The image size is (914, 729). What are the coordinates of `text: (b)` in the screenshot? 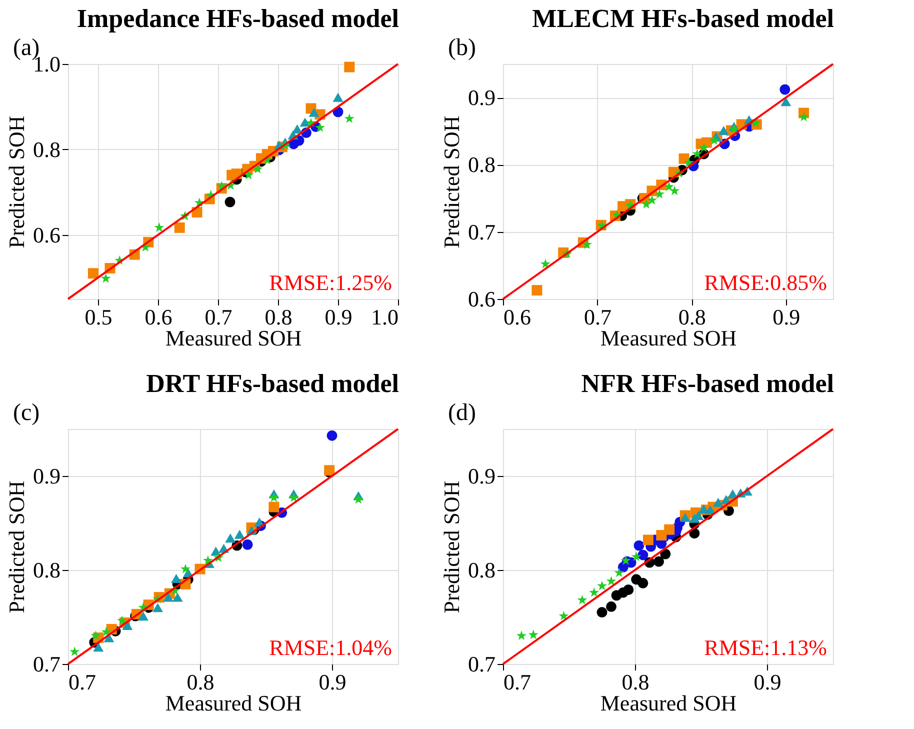 It's located at (462, 48).